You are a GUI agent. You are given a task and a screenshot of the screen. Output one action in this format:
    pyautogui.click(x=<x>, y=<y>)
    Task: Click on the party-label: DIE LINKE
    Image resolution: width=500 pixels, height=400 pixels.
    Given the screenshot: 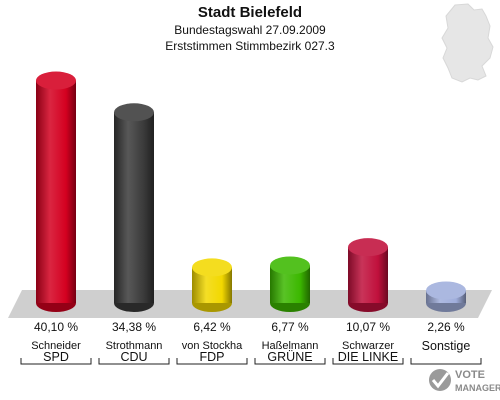 What is the action you would take?
    pyautogui.click(x=368, y=357)
    